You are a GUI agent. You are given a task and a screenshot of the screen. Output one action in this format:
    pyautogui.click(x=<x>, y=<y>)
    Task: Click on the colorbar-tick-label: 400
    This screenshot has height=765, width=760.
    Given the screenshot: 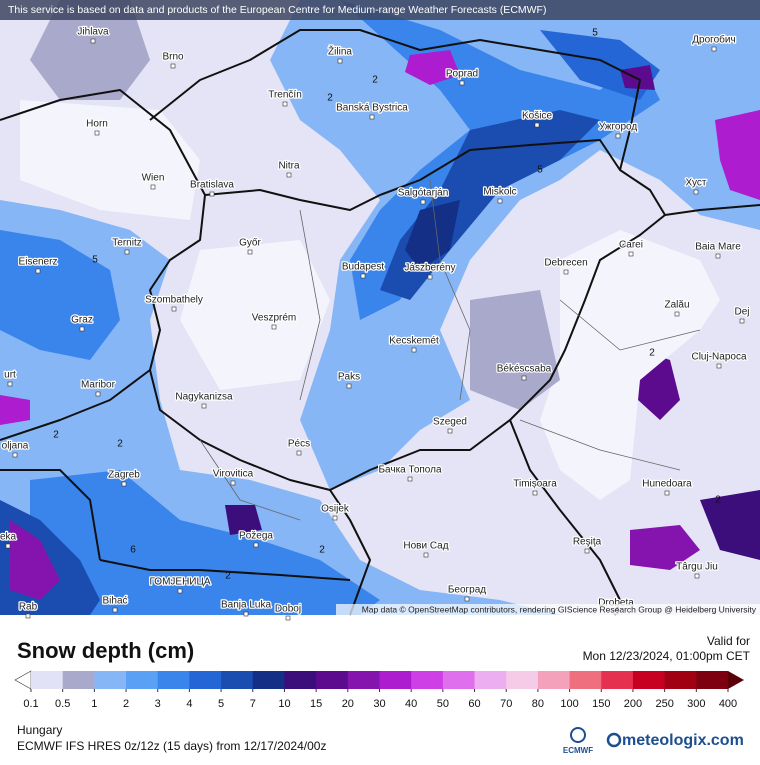 What is the action you would take?
    pyautogui.click(x=728, y=704)
    